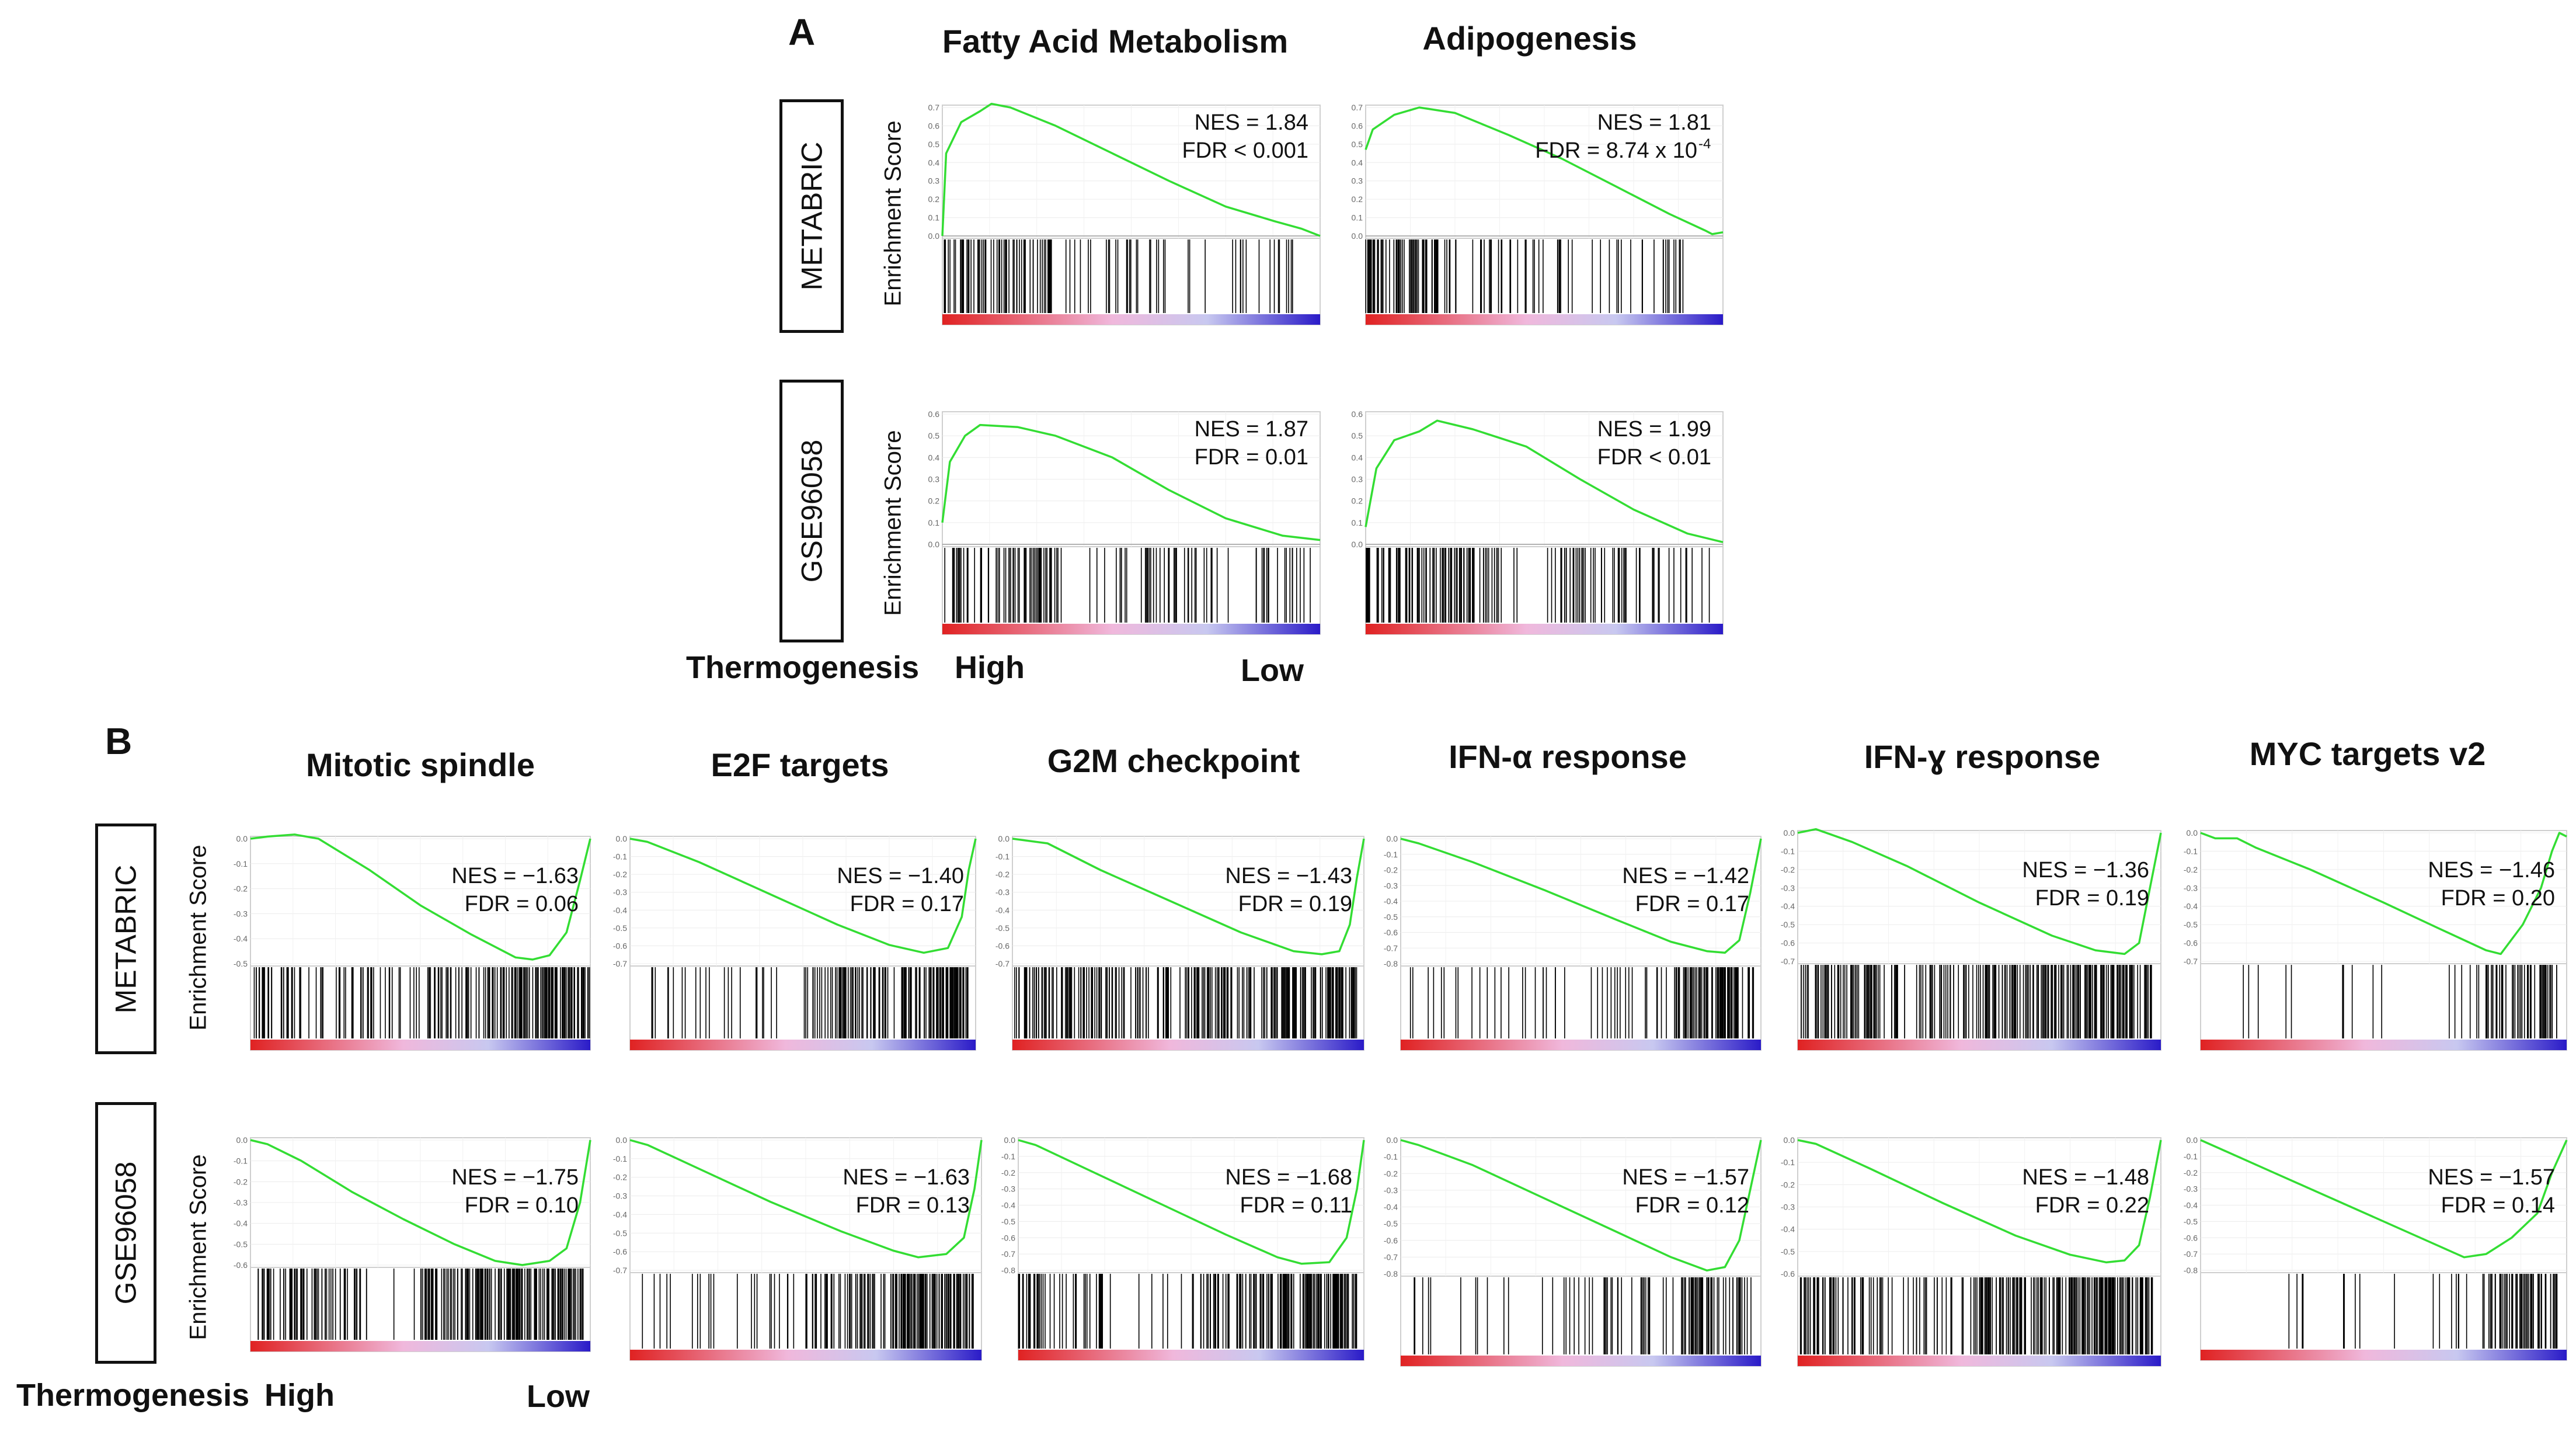  Describe the element at coordinates (1288, 876) in the screenshot. I see `nes-label: NES = −1.43` at that location.